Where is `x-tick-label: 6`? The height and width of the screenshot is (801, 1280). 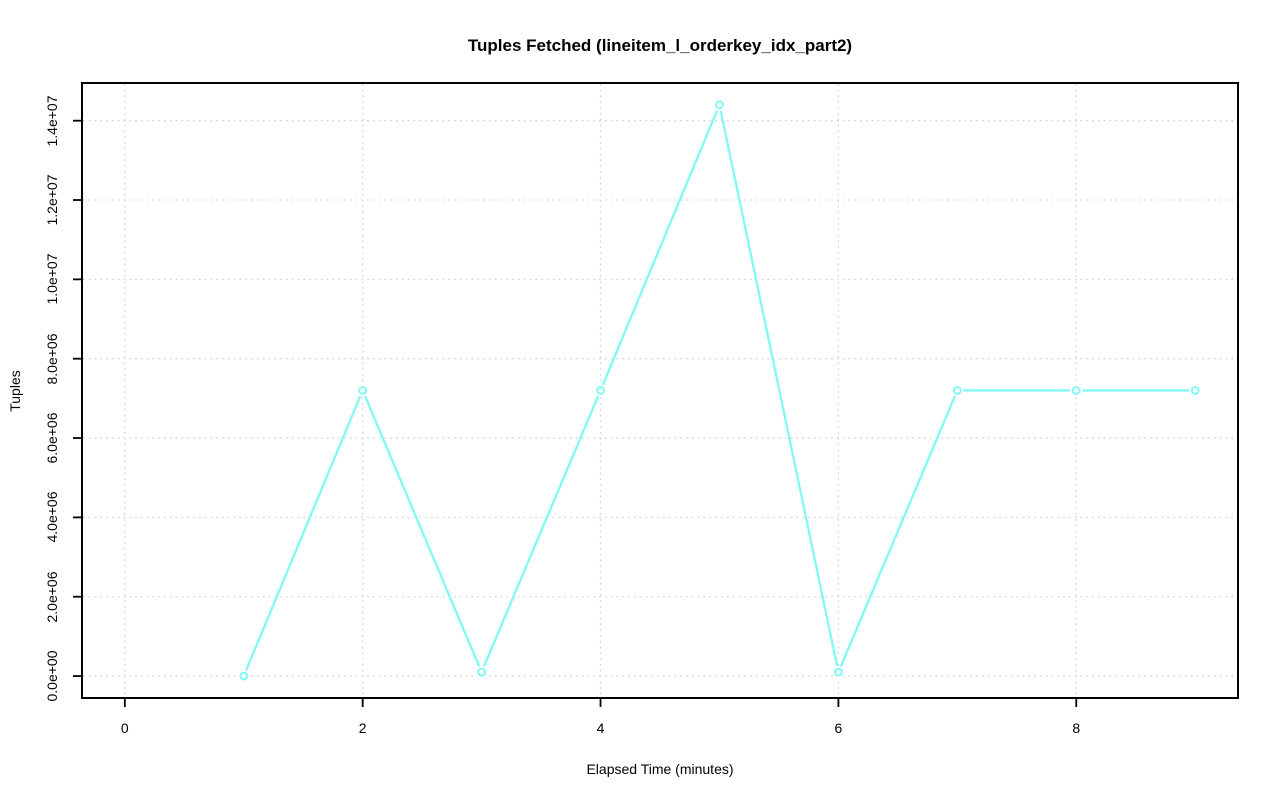
x-tick-label: 6 is located at coordinates (838, 728).